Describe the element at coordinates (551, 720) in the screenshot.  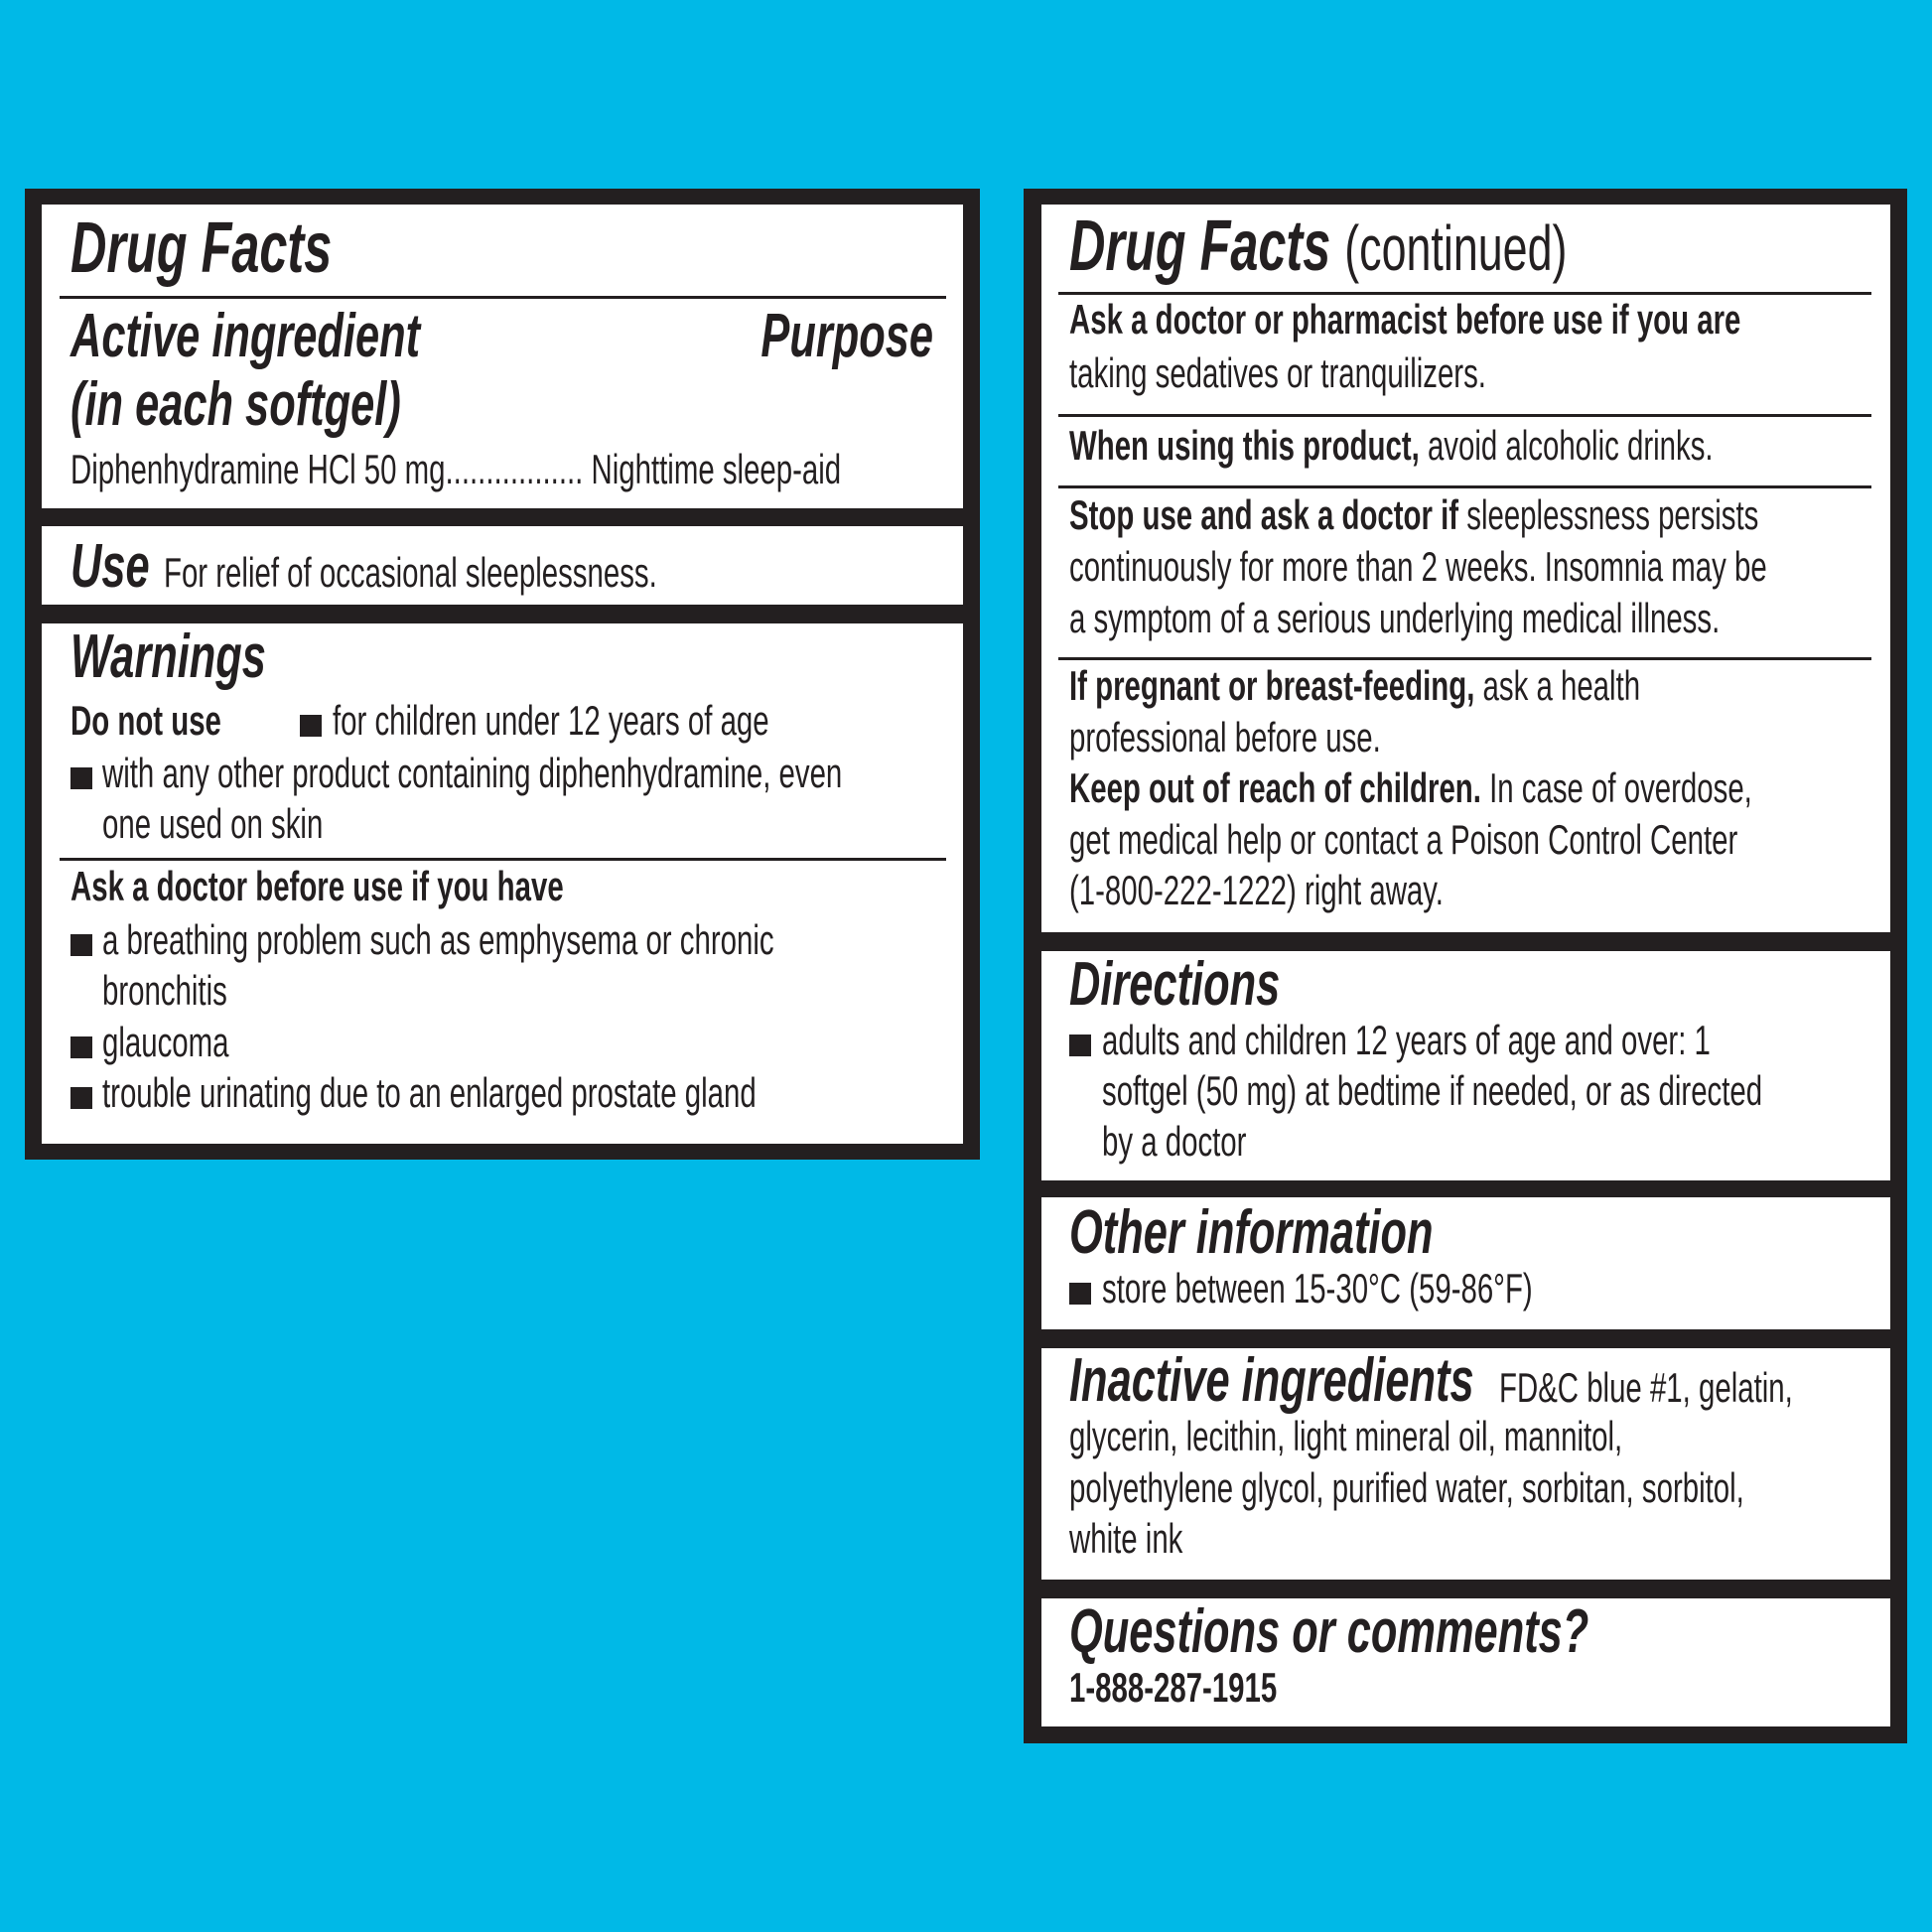
I see `warning-item: for children under 12 years of age` at that location.